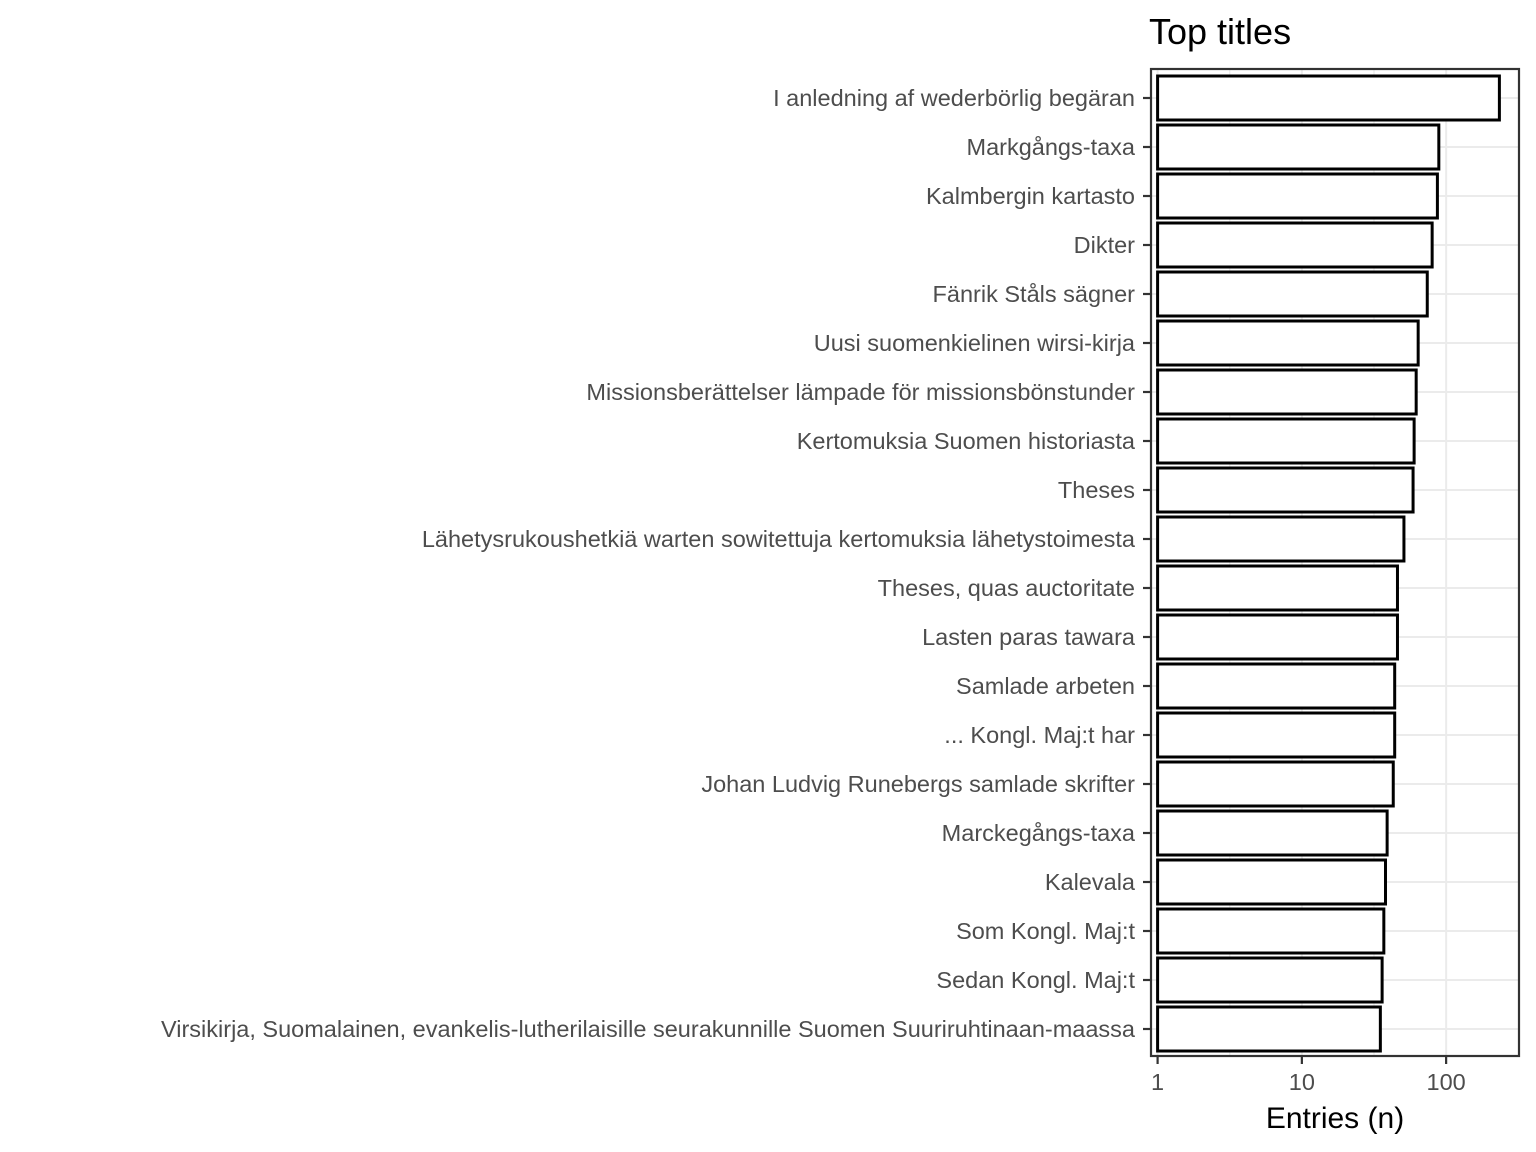  What do you see at coordinates (1446, 1082) in the screenshot?
I see `x-tick-label: 100` at bounding box center [1446, 1082].